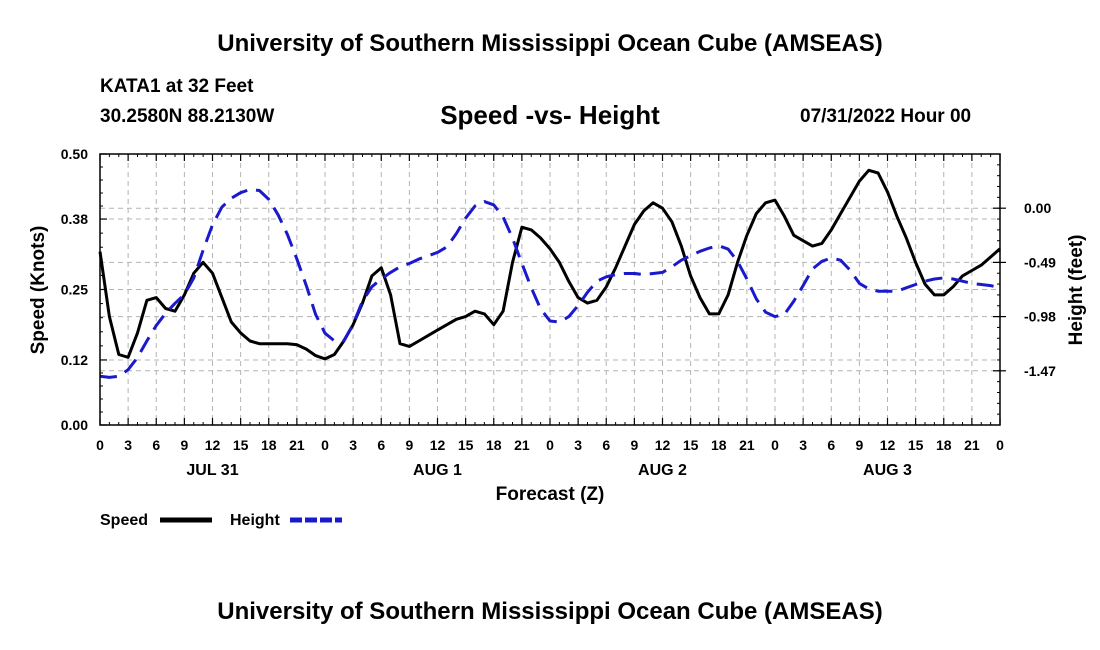  I want to click on y-tick-label: 0.50, so click(74, 154).